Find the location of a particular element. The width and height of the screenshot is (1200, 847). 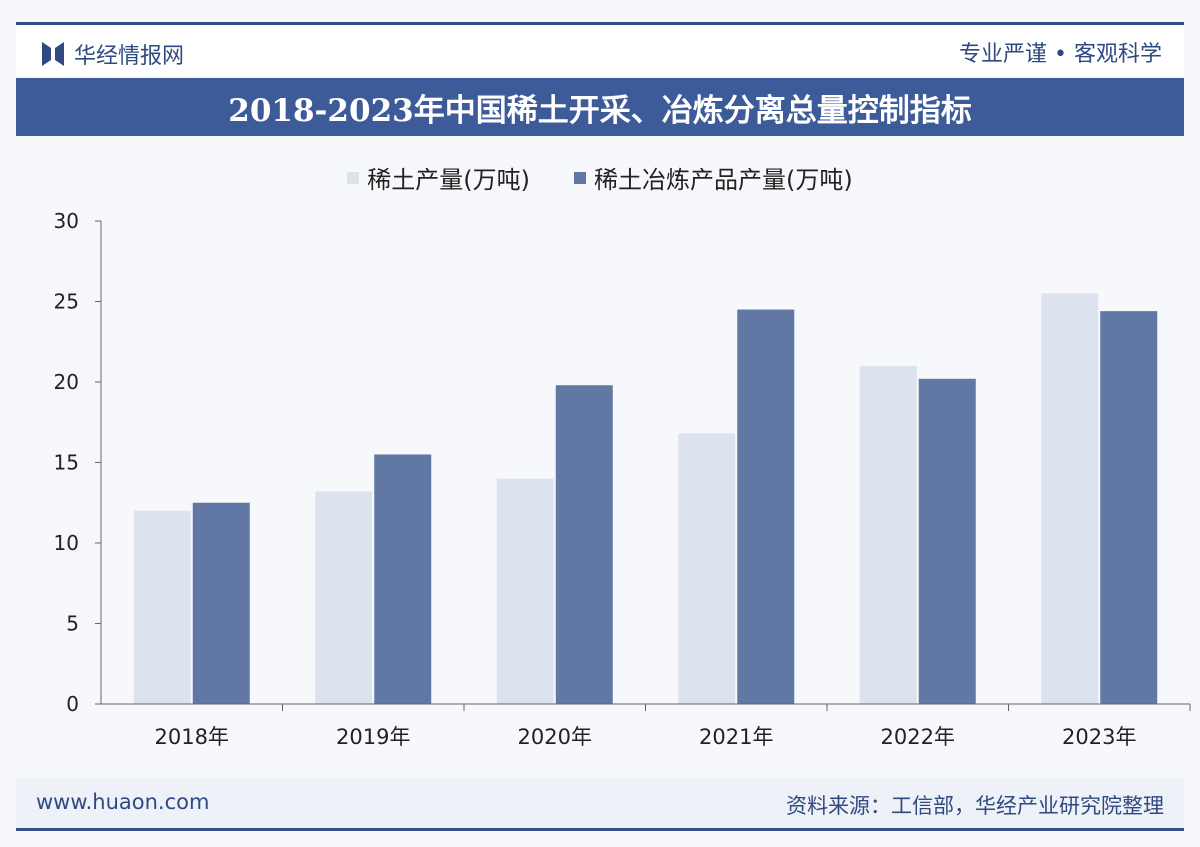

chart-title: 2018-2023年中国稀土开采、冶炼分离总量控制指标 is located at coordinates (600, 107).